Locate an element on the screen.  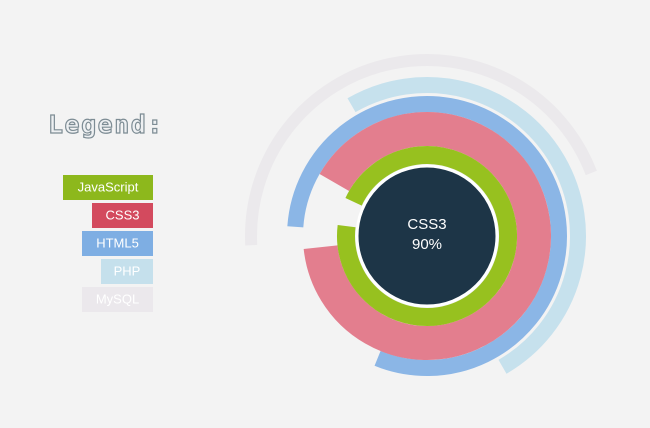
ring-arc is located at coordinates (427, 236).